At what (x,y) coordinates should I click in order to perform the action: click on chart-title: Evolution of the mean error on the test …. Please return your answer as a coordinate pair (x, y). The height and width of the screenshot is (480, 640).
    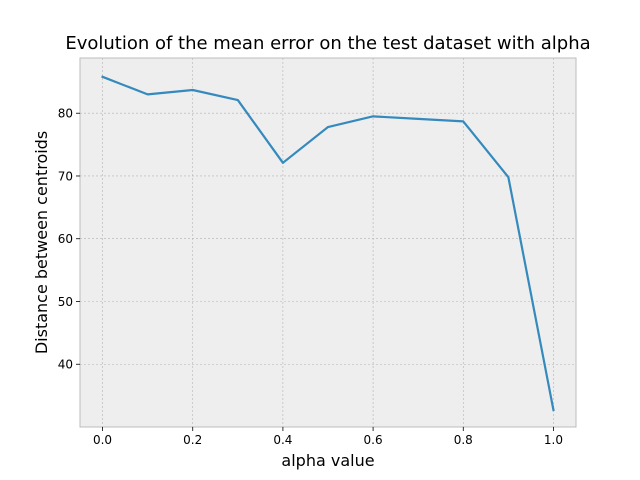
    Looking at the image, I should click on (327, 43).